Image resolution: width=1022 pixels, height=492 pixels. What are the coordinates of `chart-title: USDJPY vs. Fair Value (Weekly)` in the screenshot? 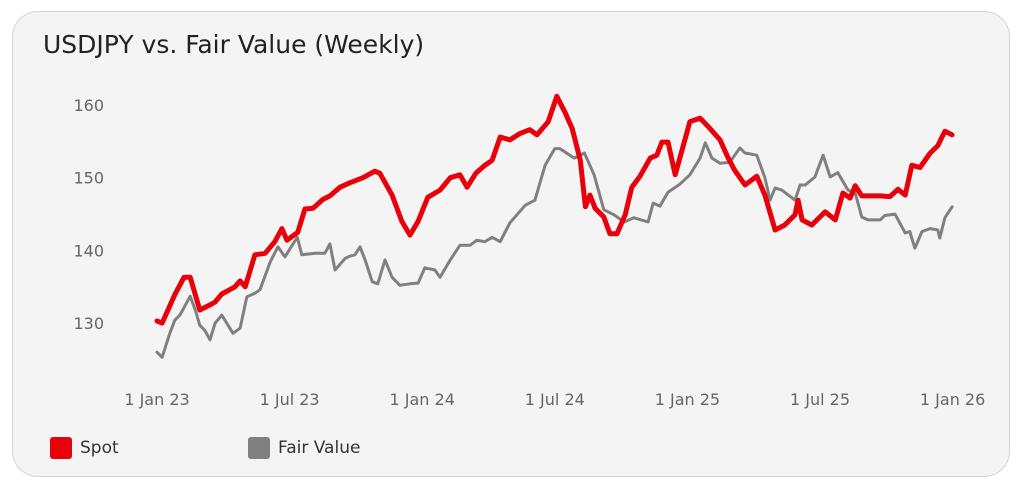 It's located at (234, 44).